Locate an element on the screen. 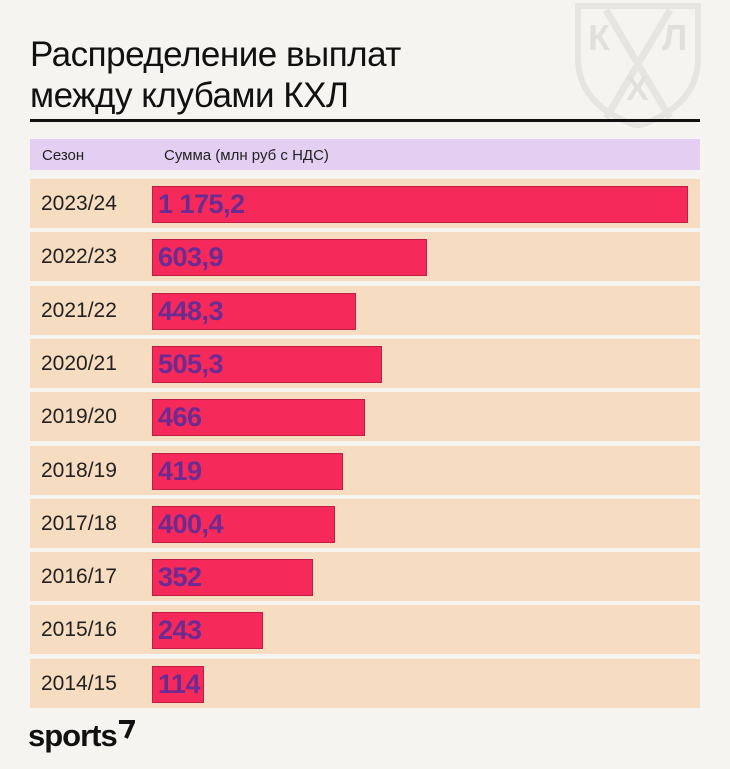  bar-row: 2021/22 448,3 is located at coordinates (365, 310).